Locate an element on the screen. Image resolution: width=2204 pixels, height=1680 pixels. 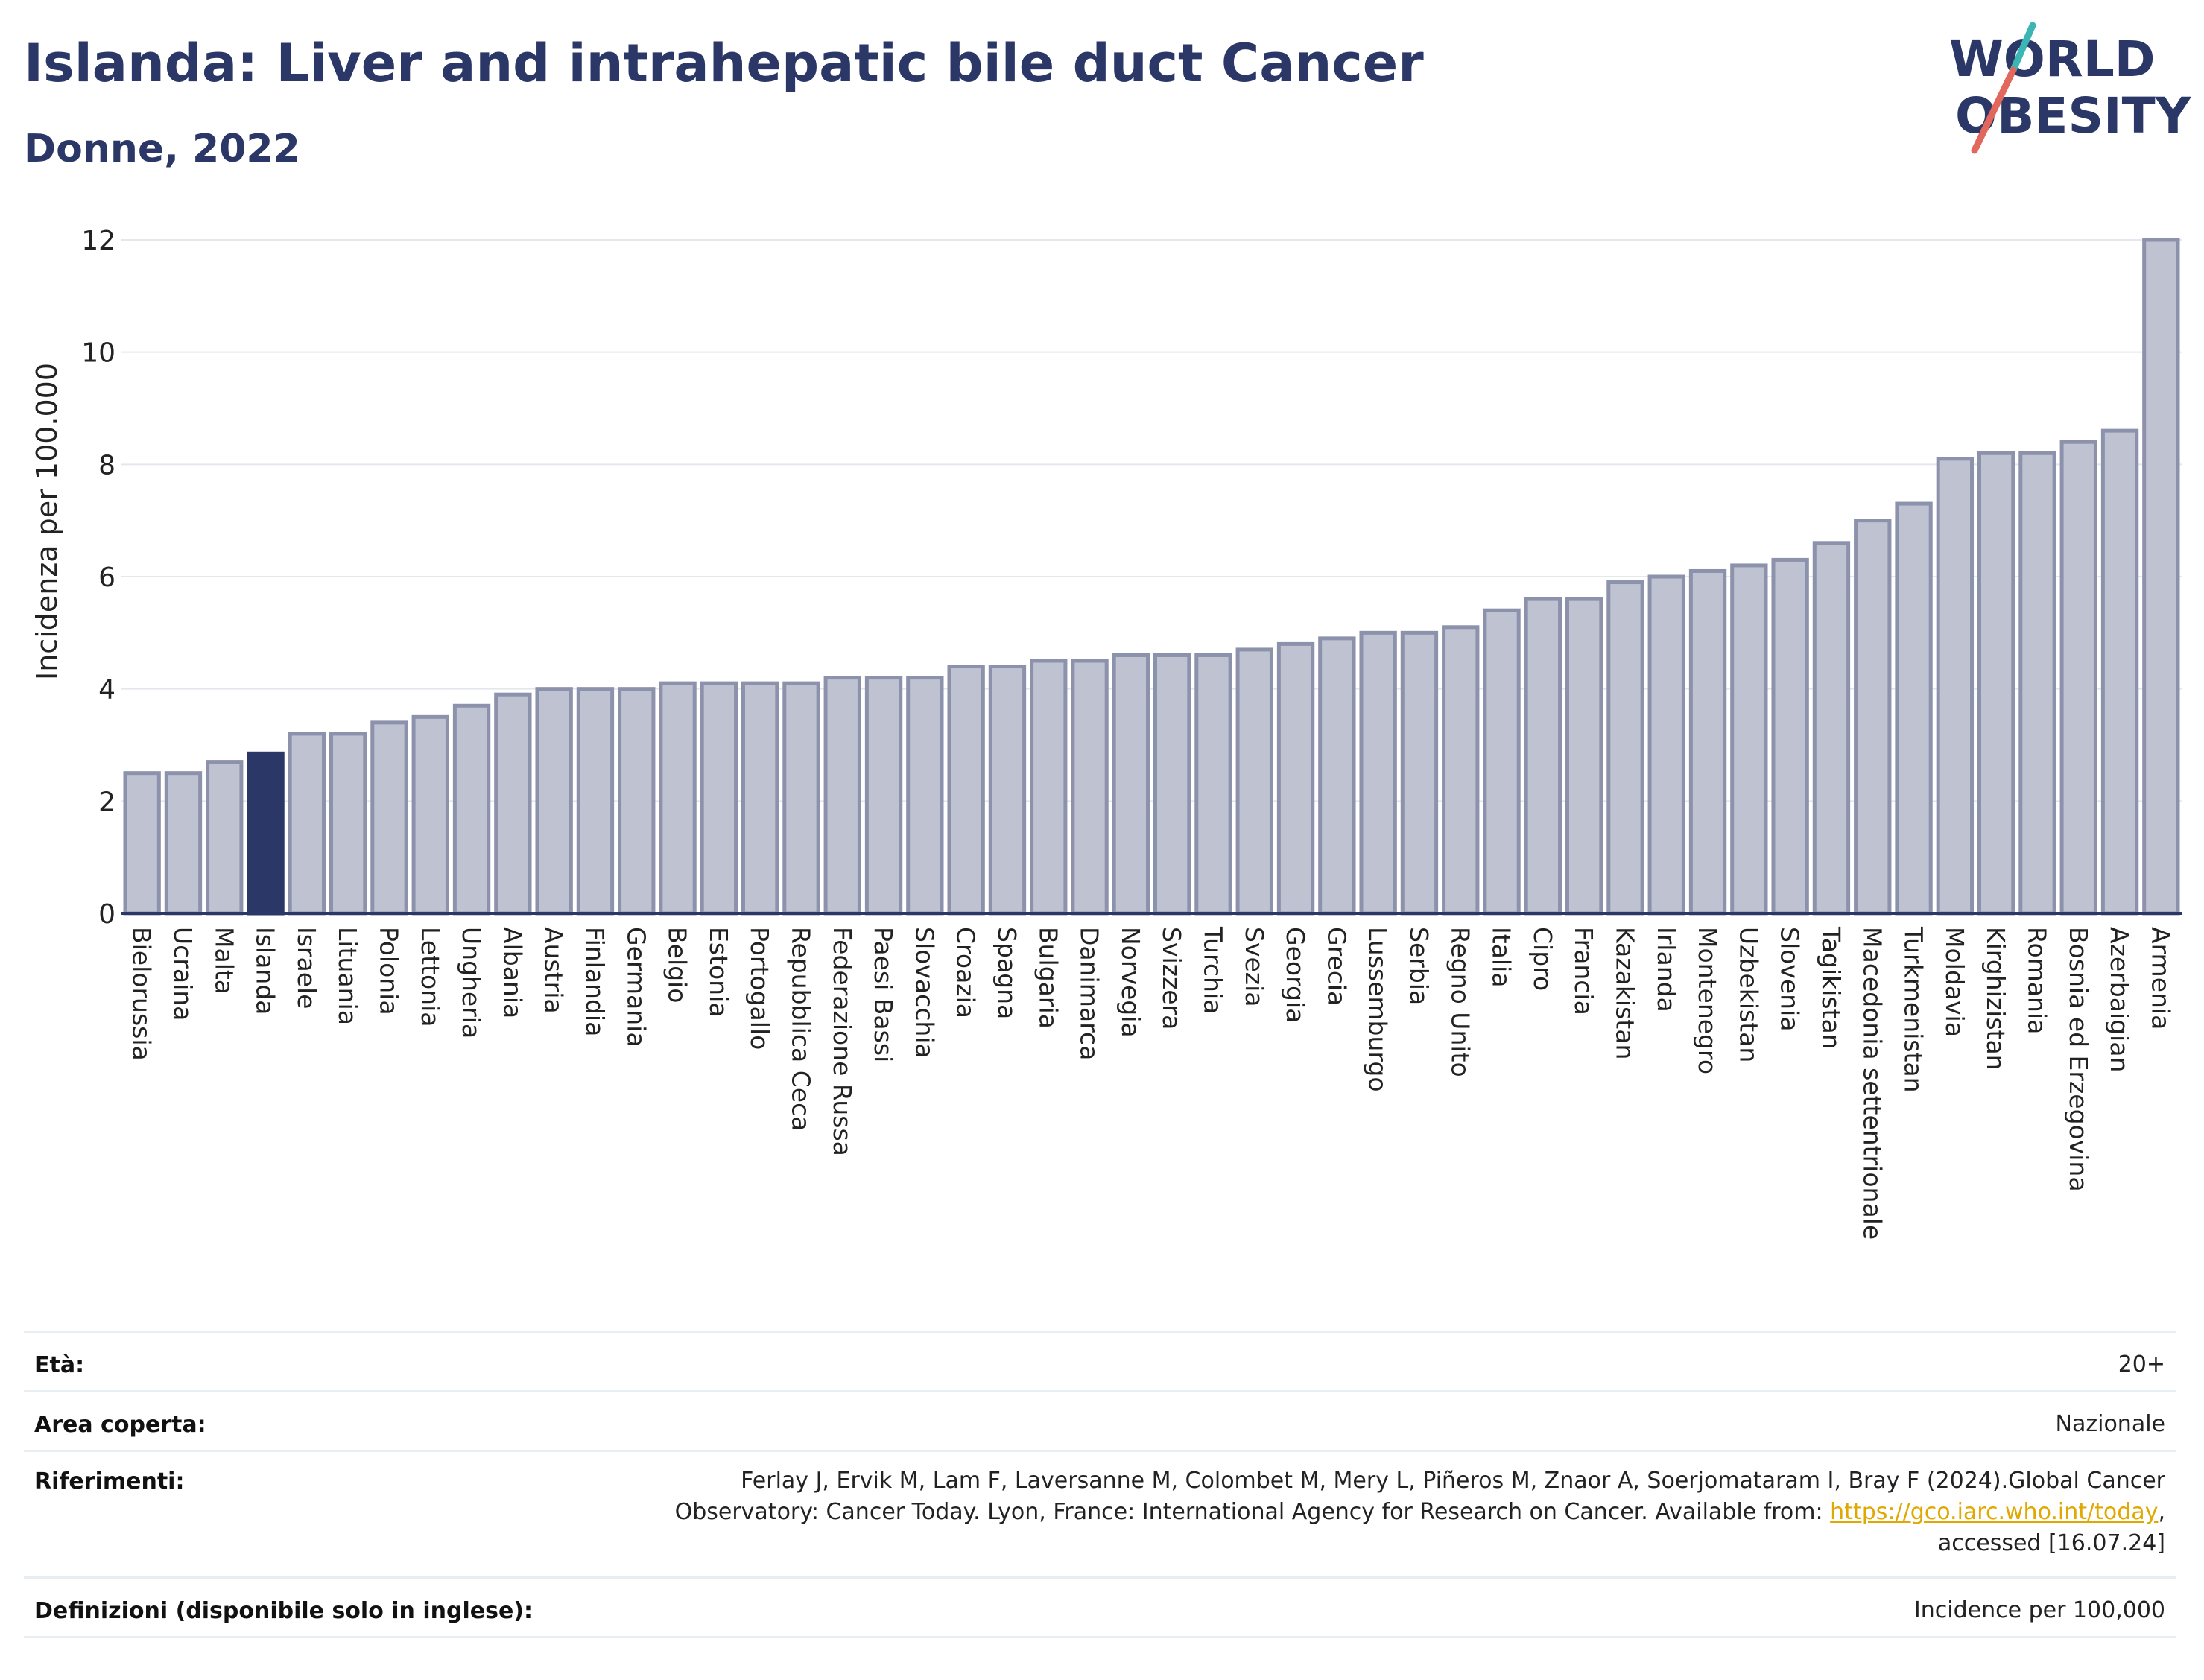
bar-italia is located at coordinates (1502, 762).